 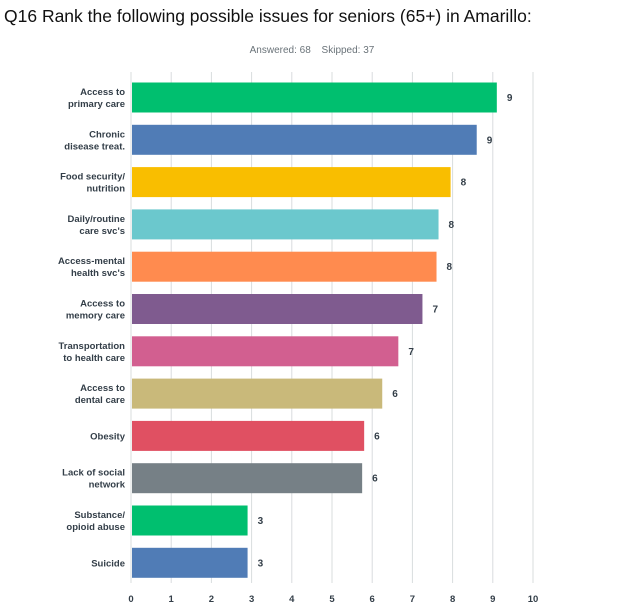 I want to click on category-label: Daily/routine, so click(x=96, y=219).